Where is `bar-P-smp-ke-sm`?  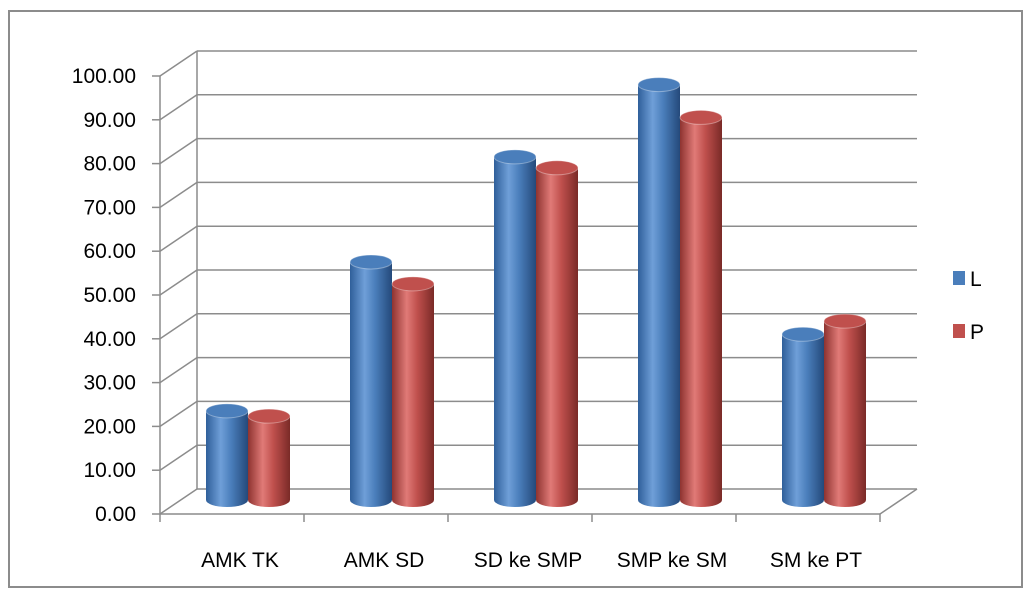
bar-P-smp-ke-sm is located at coordinates (701, 308).